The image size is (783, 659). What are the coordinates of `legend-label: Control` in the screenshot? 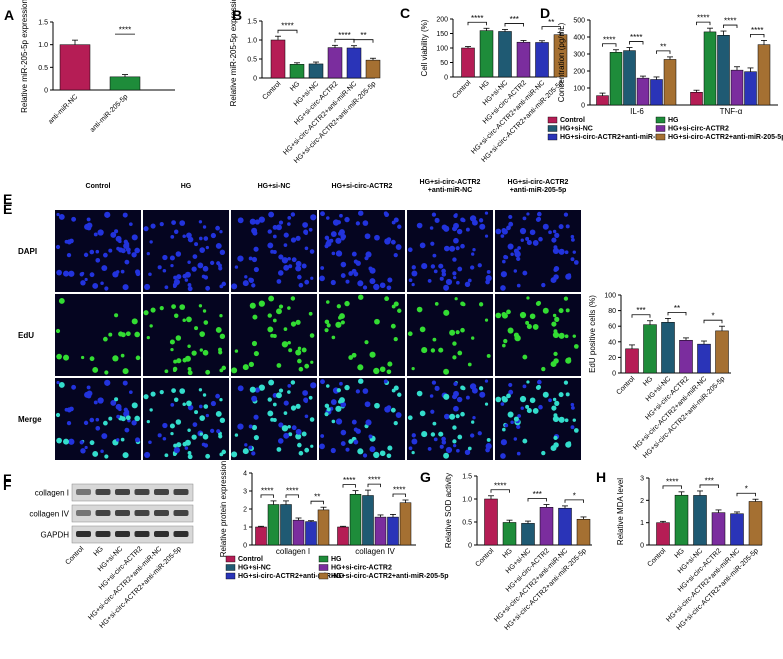 It's located at (250, 559).